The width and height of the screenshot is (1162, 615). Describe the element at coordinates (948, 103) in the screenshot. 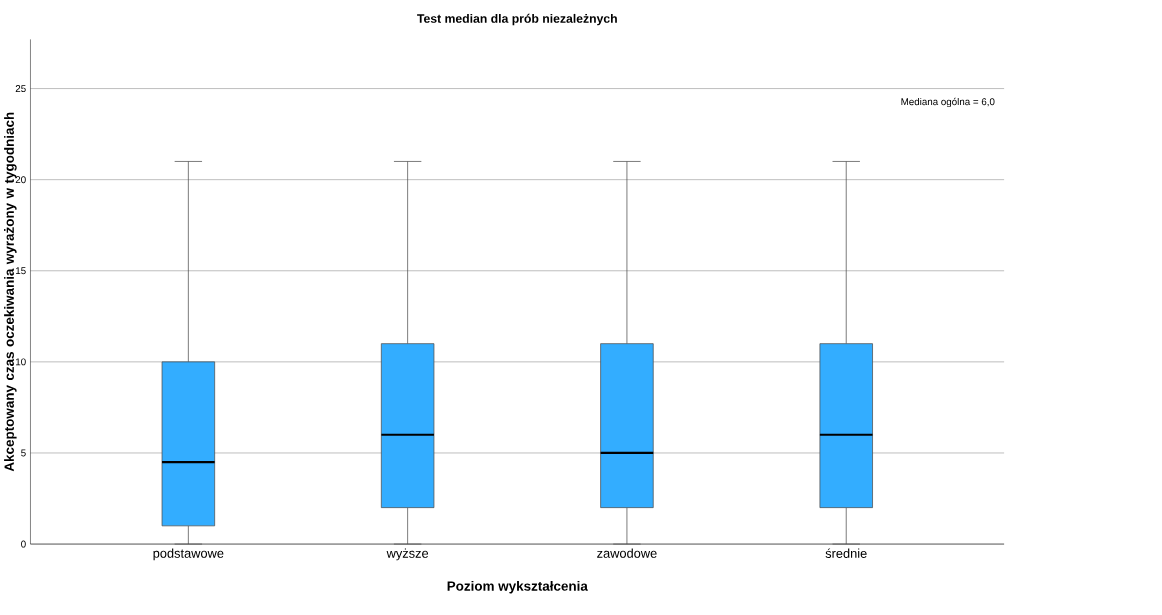

I see `annotation: Mediana ogólna = 6,0` at that location.